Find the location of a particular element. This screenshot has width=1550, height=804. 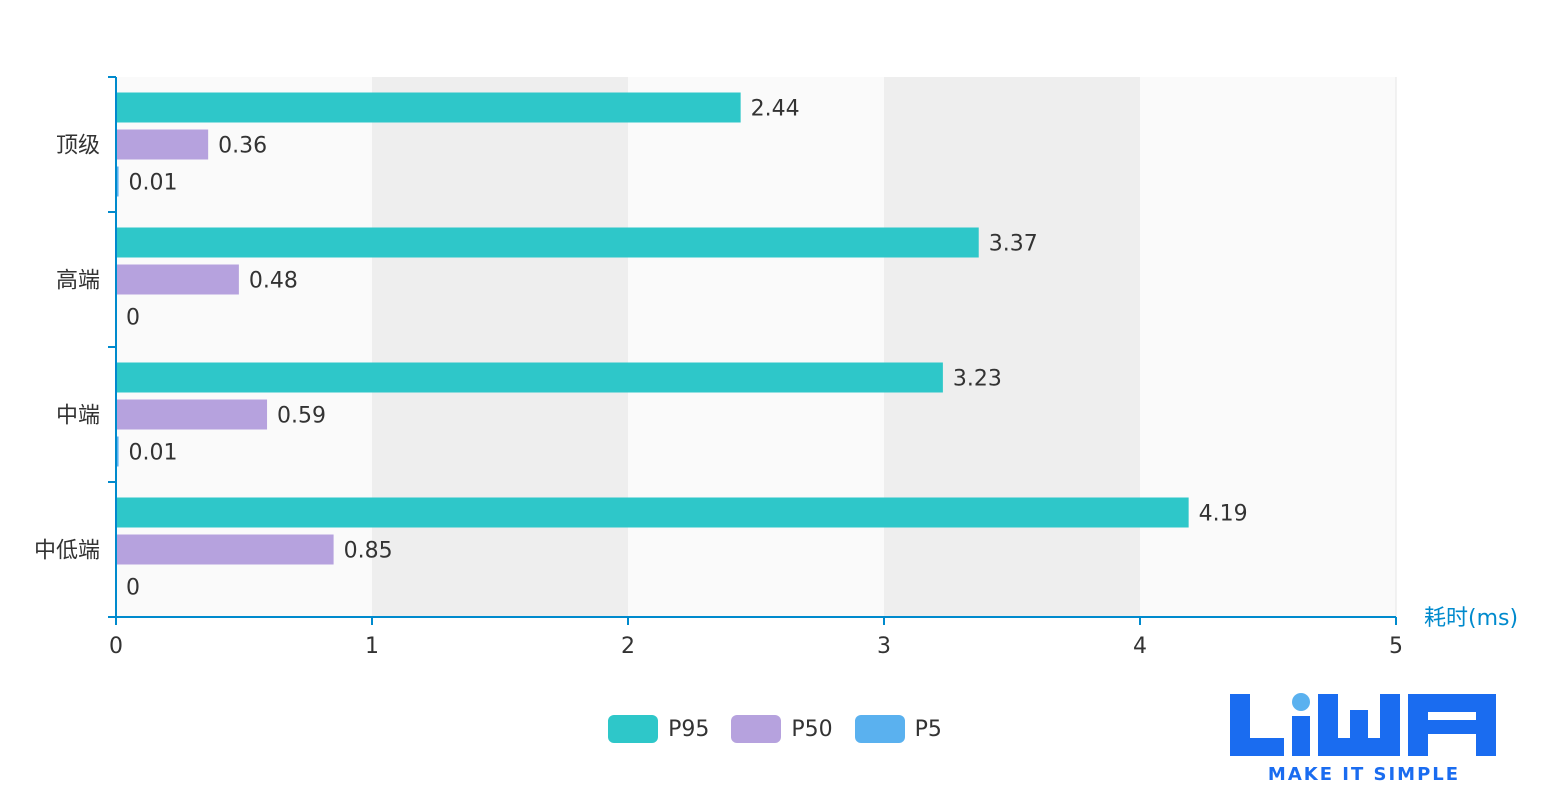

legend-item-p95: P95 is located at coordinates (658, 729).